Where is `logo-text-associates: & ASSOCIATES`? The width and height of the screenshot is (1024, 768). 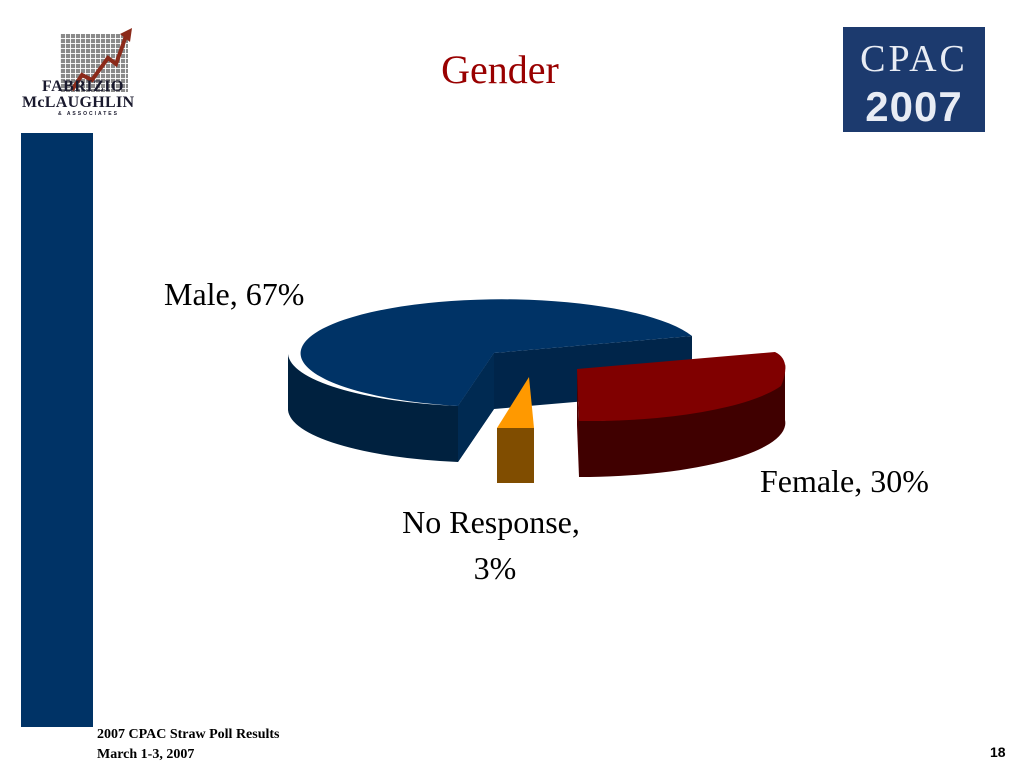
logo-text-associates: & ASSOCIATES is located at coordinates (88, 114).